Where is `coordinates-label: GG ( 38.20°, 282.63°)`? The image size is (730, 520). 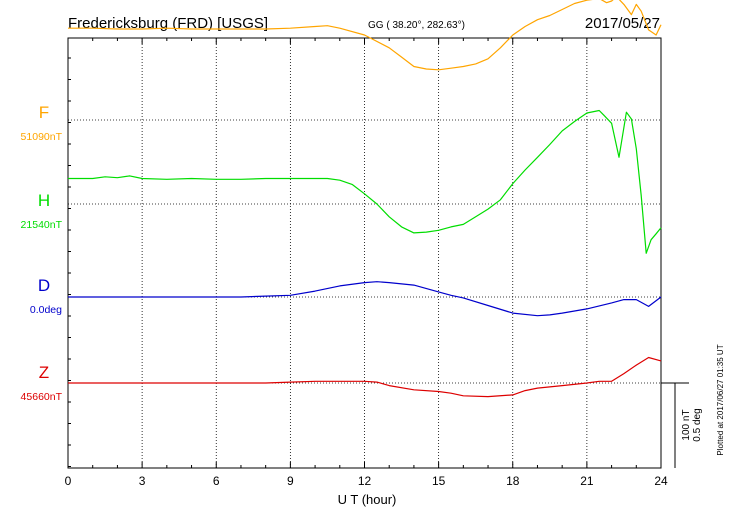
coordinates-label: GG ( 38.20°, 282.63°) is located at coordinates (416, 25).